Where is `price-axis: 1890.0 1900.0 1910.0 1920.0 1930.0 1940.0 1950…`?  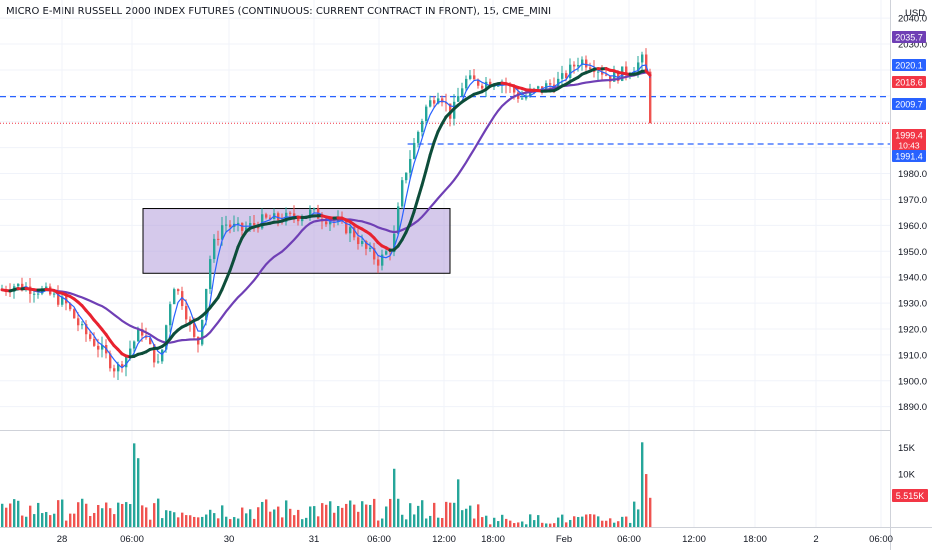
price-axis: 1890.0 1900.0 1910.0 1920.0 1930.0 1940.0 1950… is located at coordinates (912, 210).